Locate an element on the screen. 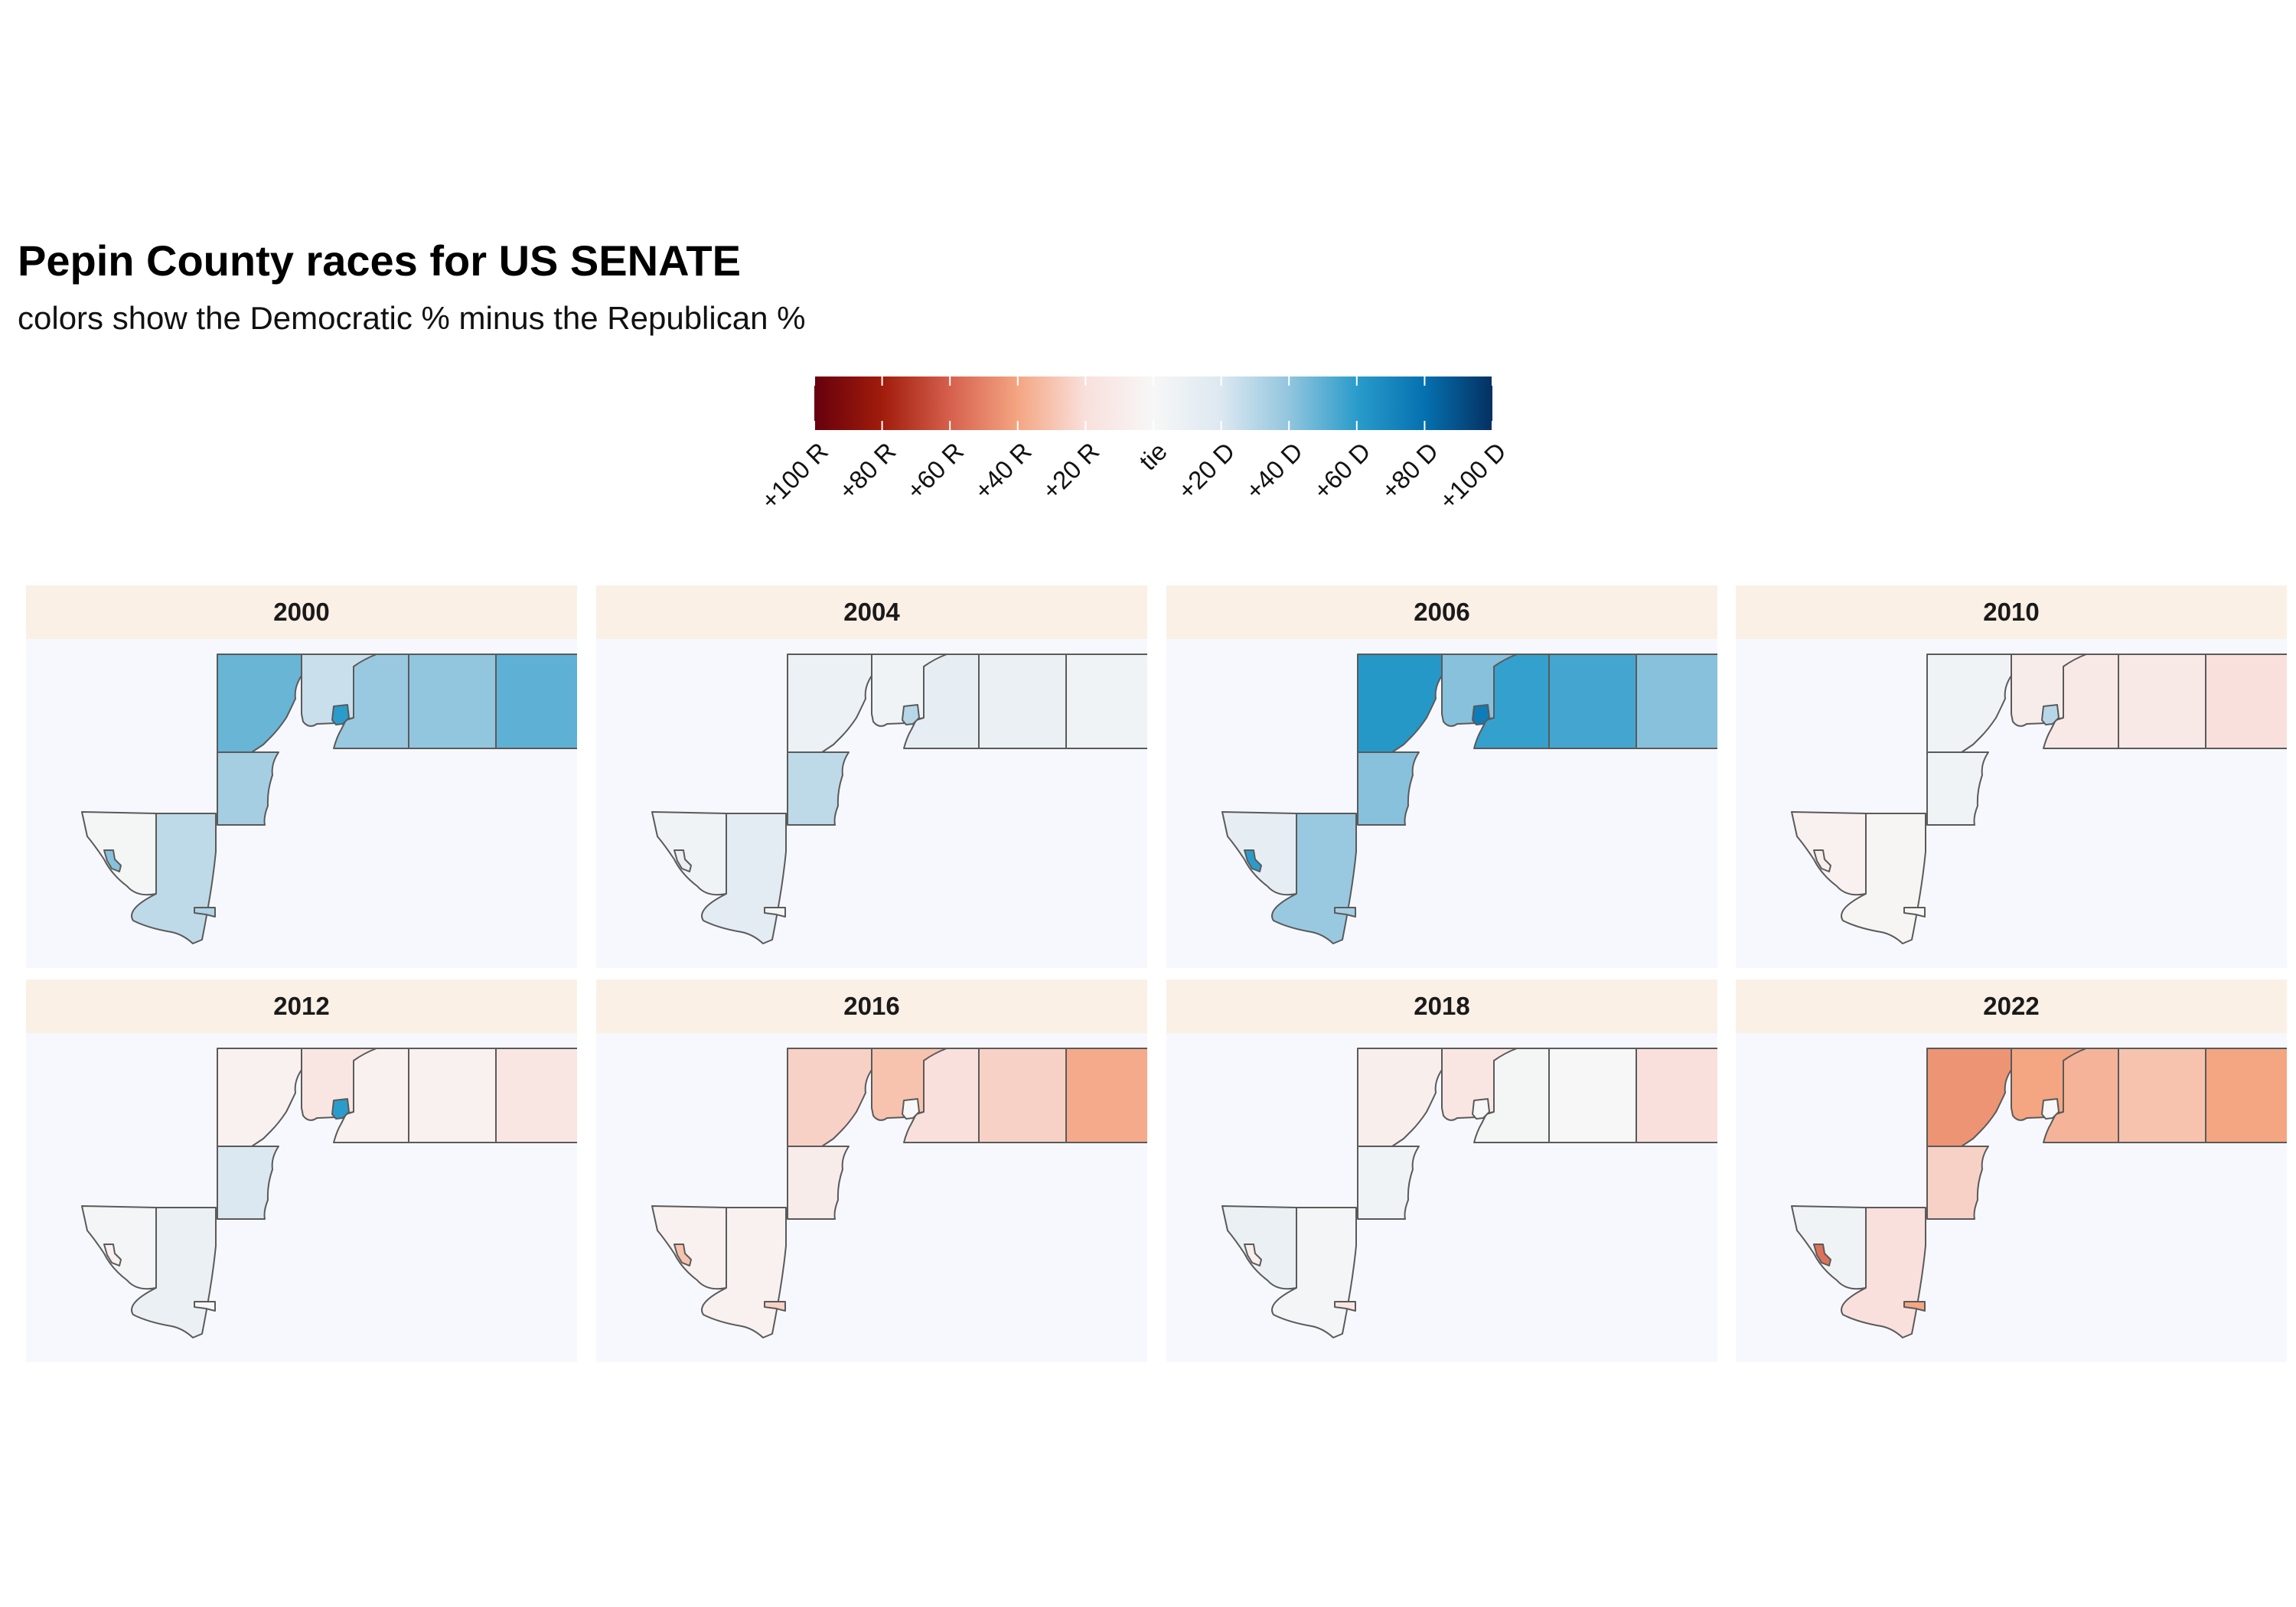 Image resolution: width=2296 pixels, height=1607 pixels. panel-strip: 2000 is located at coordinates (301, 612).